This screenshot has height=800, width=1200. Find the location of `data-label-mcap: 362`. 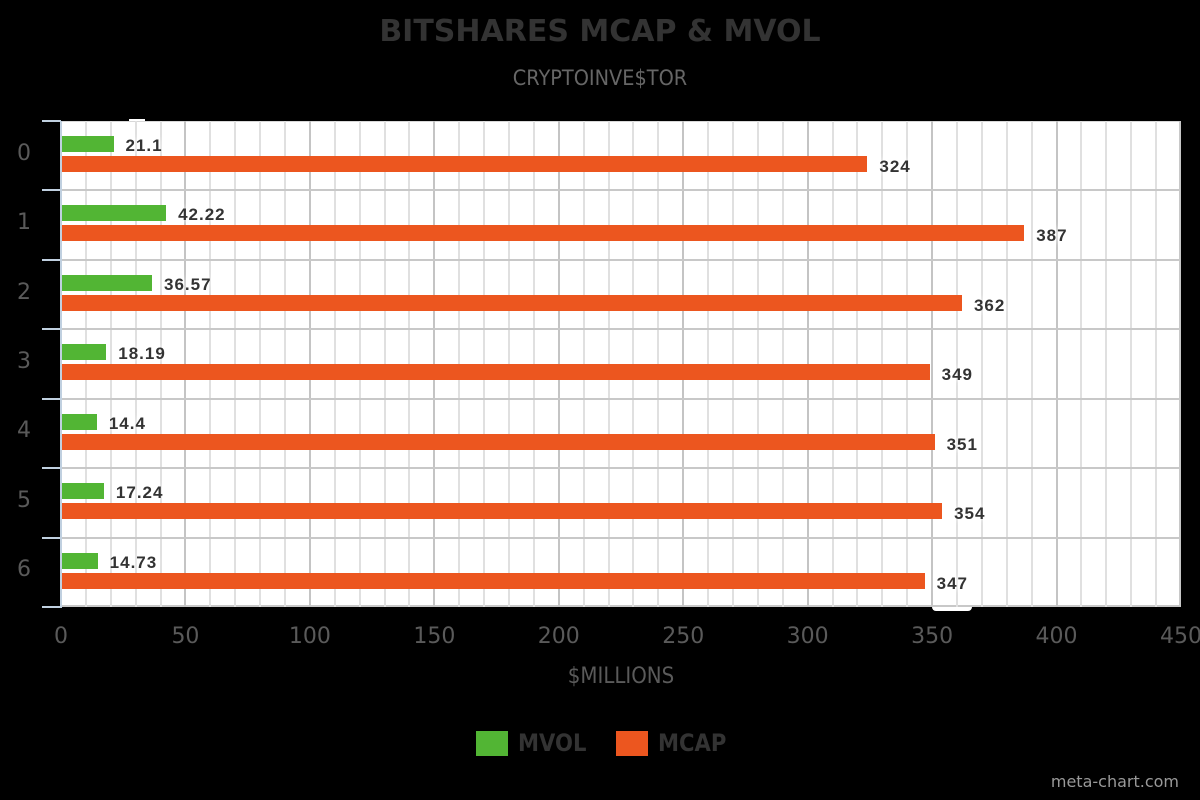

data-label-mcap: 362 is located at coordinates (989, 305).